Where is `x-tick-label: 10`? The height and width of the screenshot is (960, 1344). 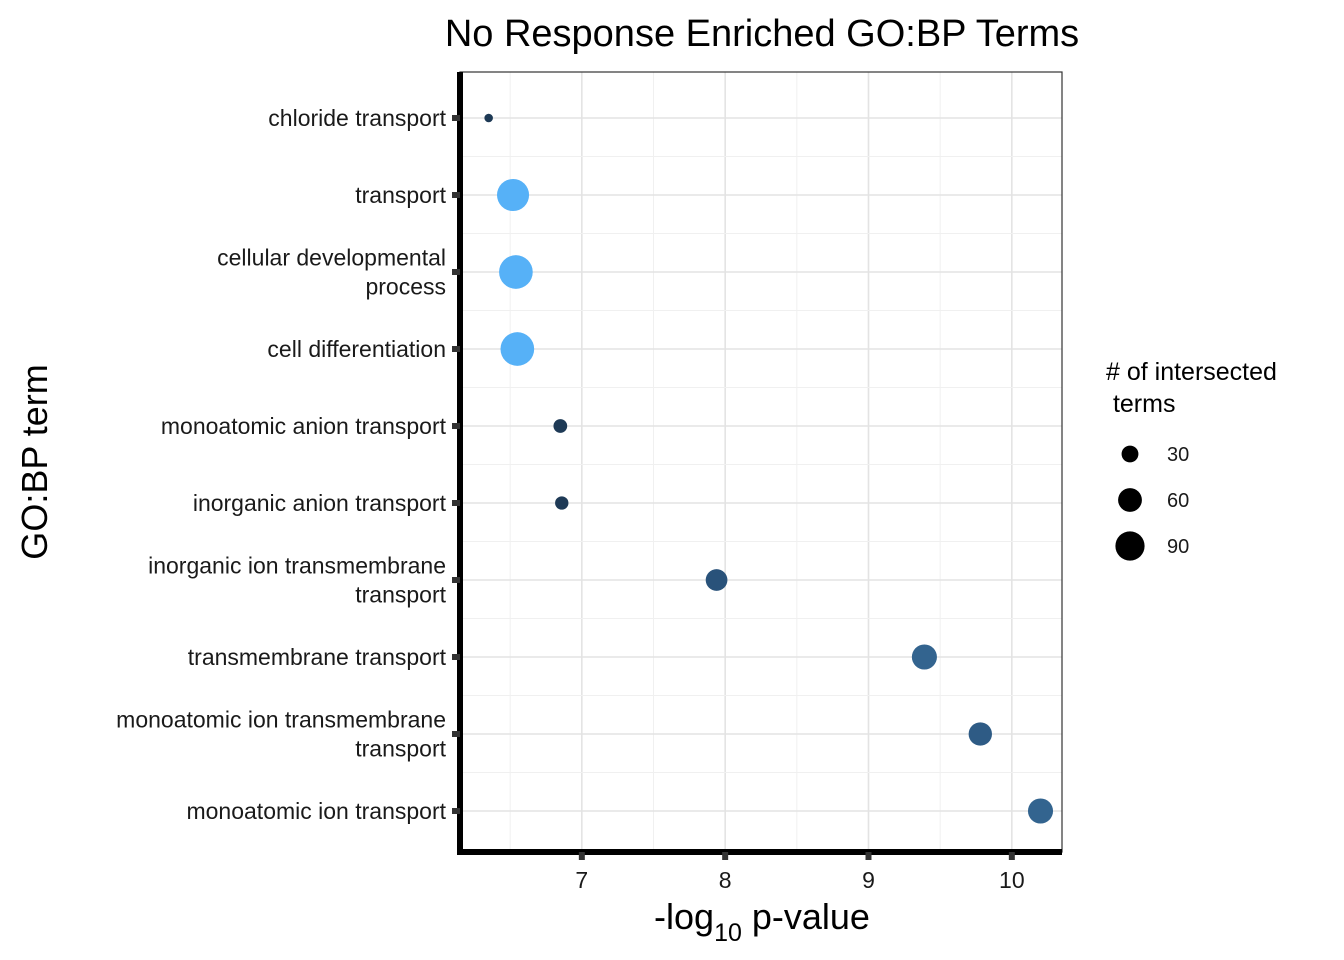
x-tick-label: 10 is located at coordinates (1012, 880).